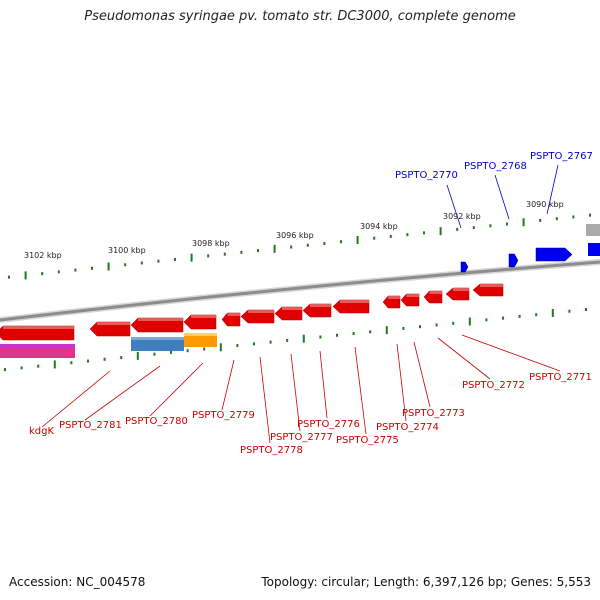  I want to click on gene-feature-blue-top, so click(157, 338).